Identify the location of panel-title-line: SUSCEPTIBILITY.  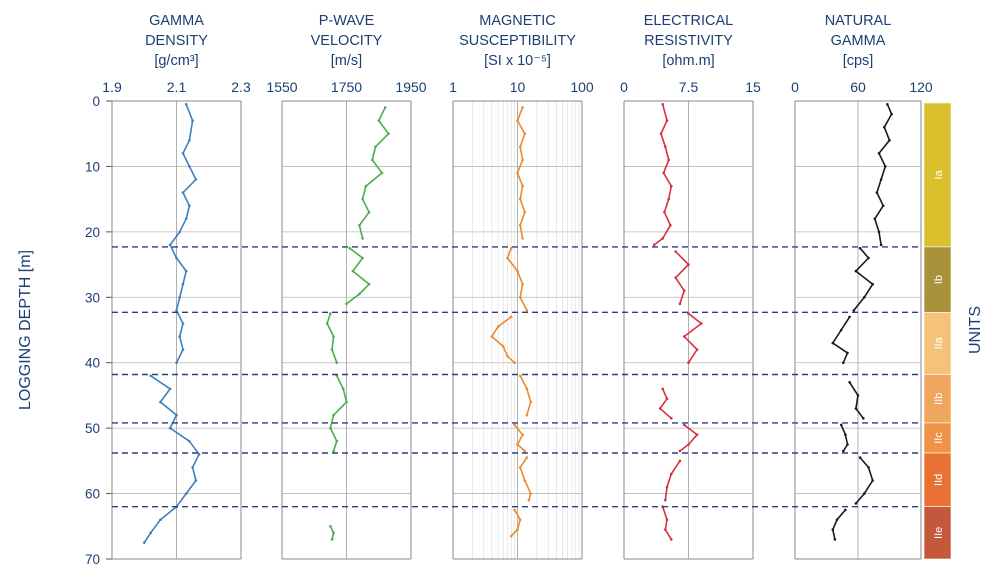
(517, 41).